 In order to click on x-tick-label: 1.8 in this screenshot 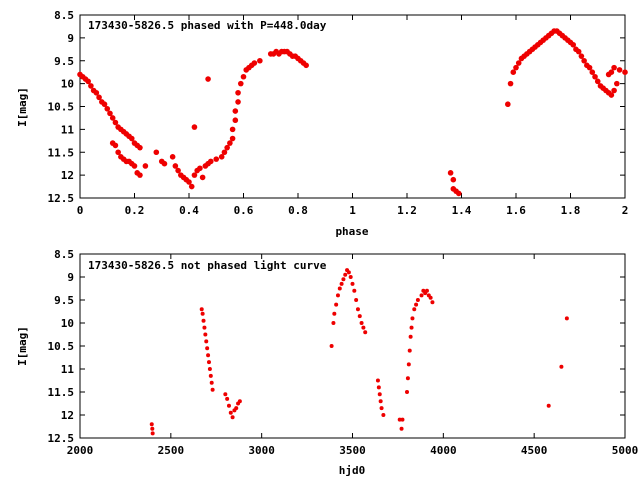, I will do `click(571, 210)`.